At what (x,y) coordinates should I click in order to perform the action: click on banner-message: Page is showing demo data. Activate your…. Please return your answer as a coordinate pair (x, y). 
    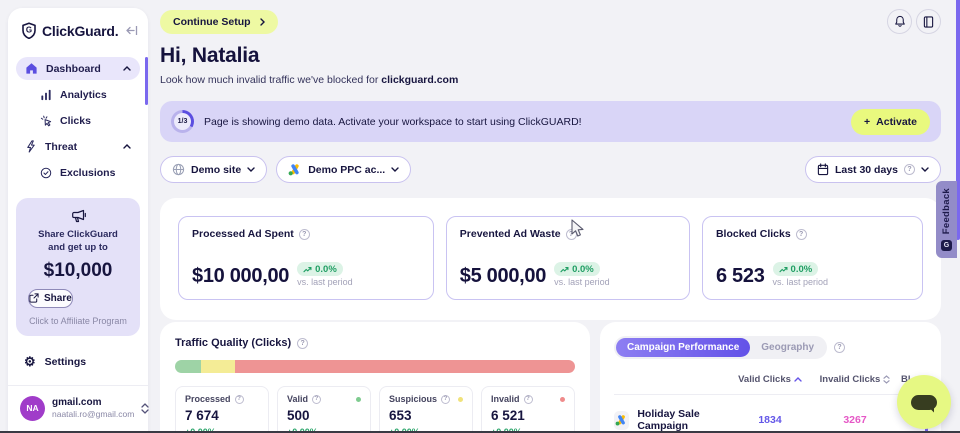
    Looking at the image, I should click on (393, 121).